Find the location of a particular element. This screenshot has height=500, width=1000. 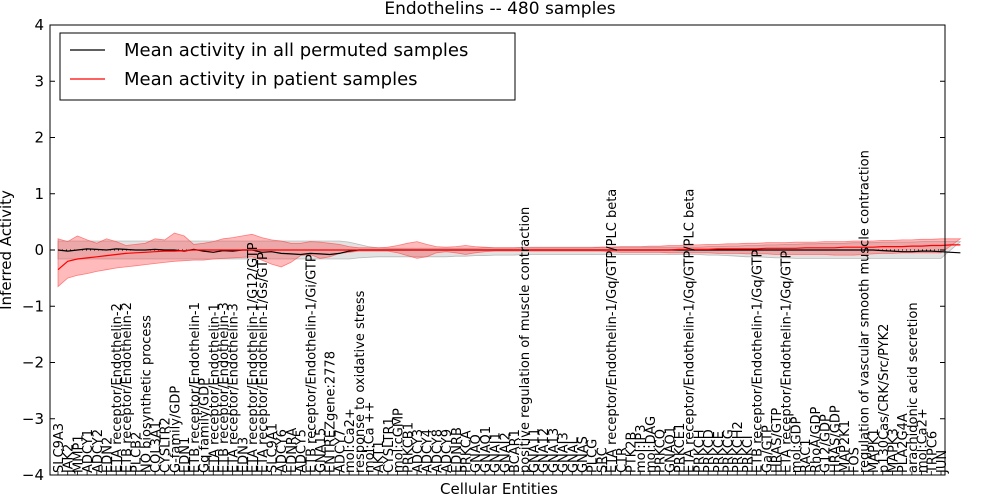

x-tick-label: ETB receptor/Endothelin-1/Gi/GTP is located at coordinates (311, 363).